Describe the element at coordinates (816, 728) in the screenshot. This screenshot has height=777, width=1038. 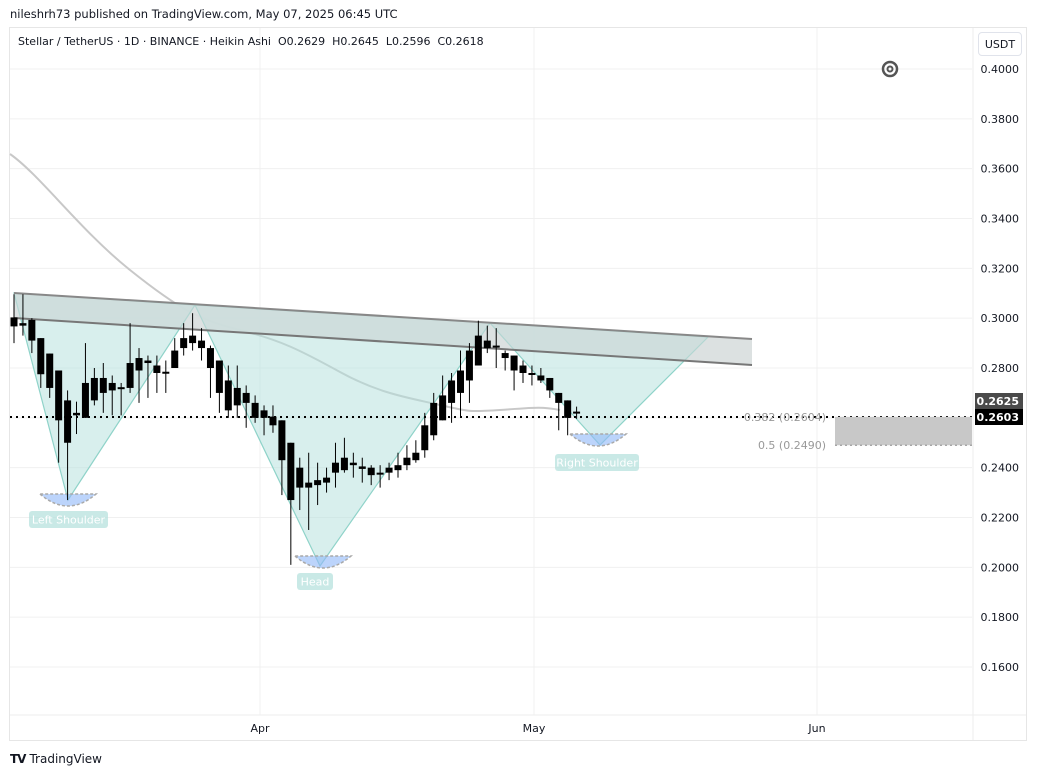
I see `time-tick: Jun` at that location.